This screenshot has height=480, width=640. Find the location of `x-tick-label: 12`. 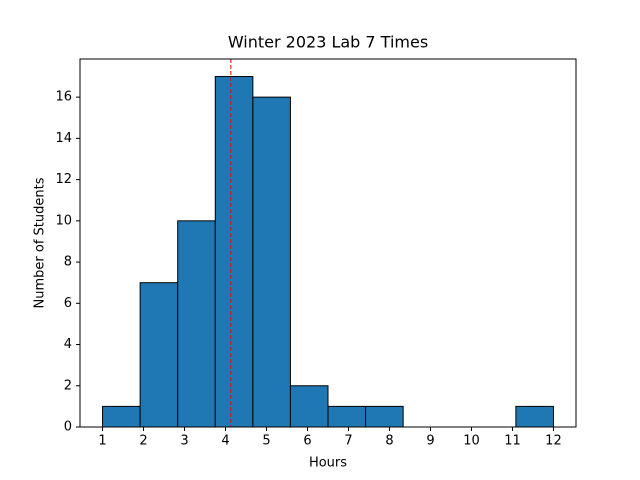

x-tick-label: 12 is located at coordinates (553, 441).